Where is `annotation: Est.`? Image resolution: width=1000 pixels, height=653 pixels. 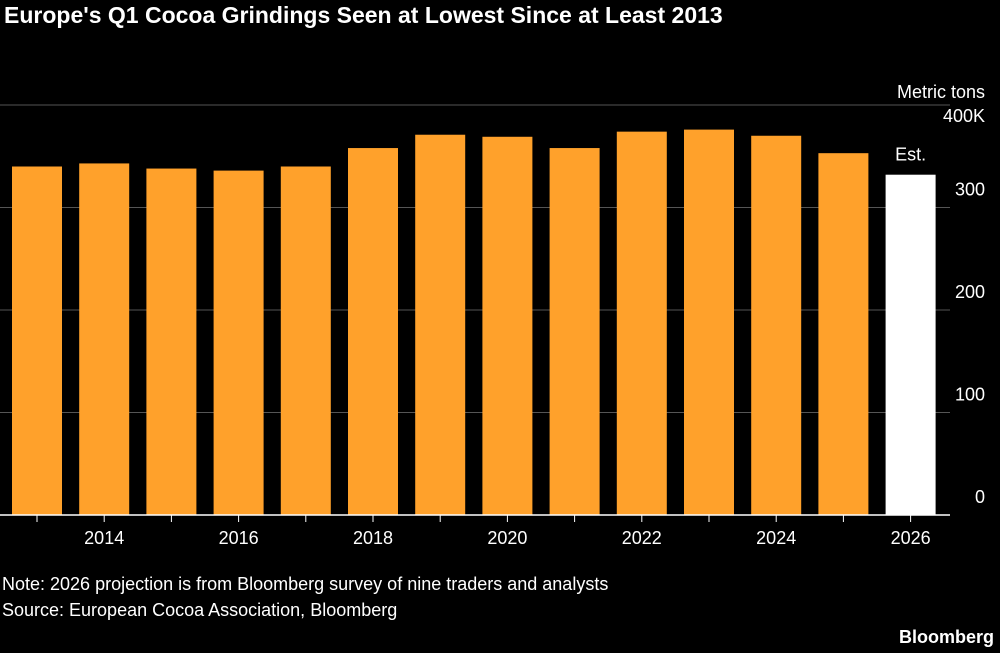 annotation: Est. is located at coordinates (910, 154).